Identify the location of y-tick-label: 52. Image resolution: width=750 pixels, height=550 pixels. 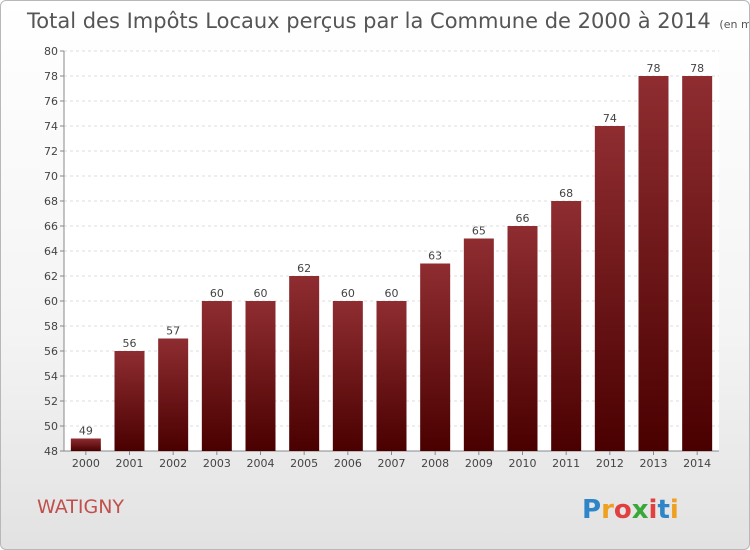
(51, 401).